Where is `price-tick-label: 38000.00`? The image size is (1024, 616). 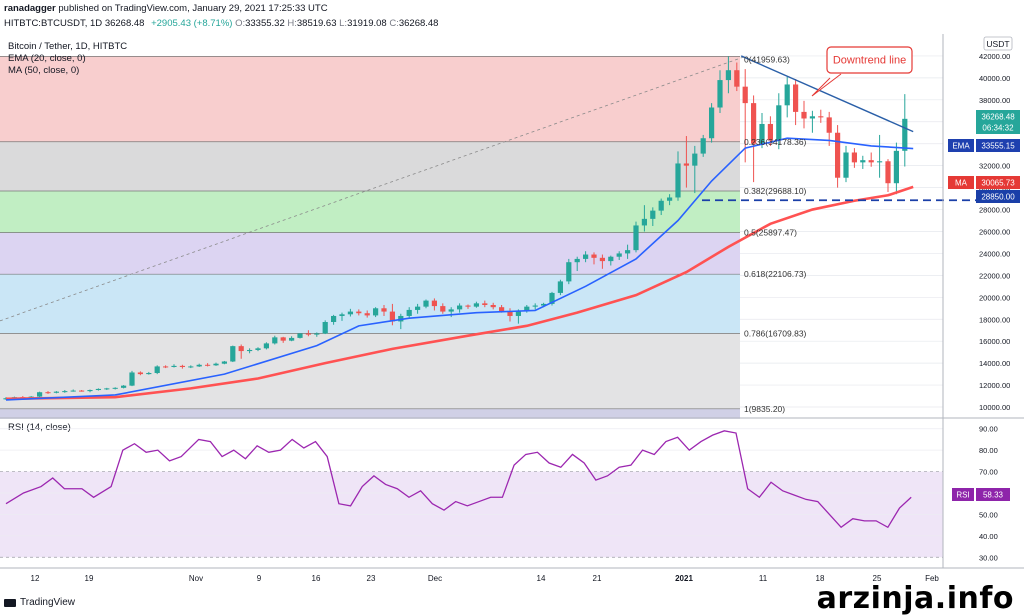
price-tick-label: 38000.00 is located at coordinates (994, 100).